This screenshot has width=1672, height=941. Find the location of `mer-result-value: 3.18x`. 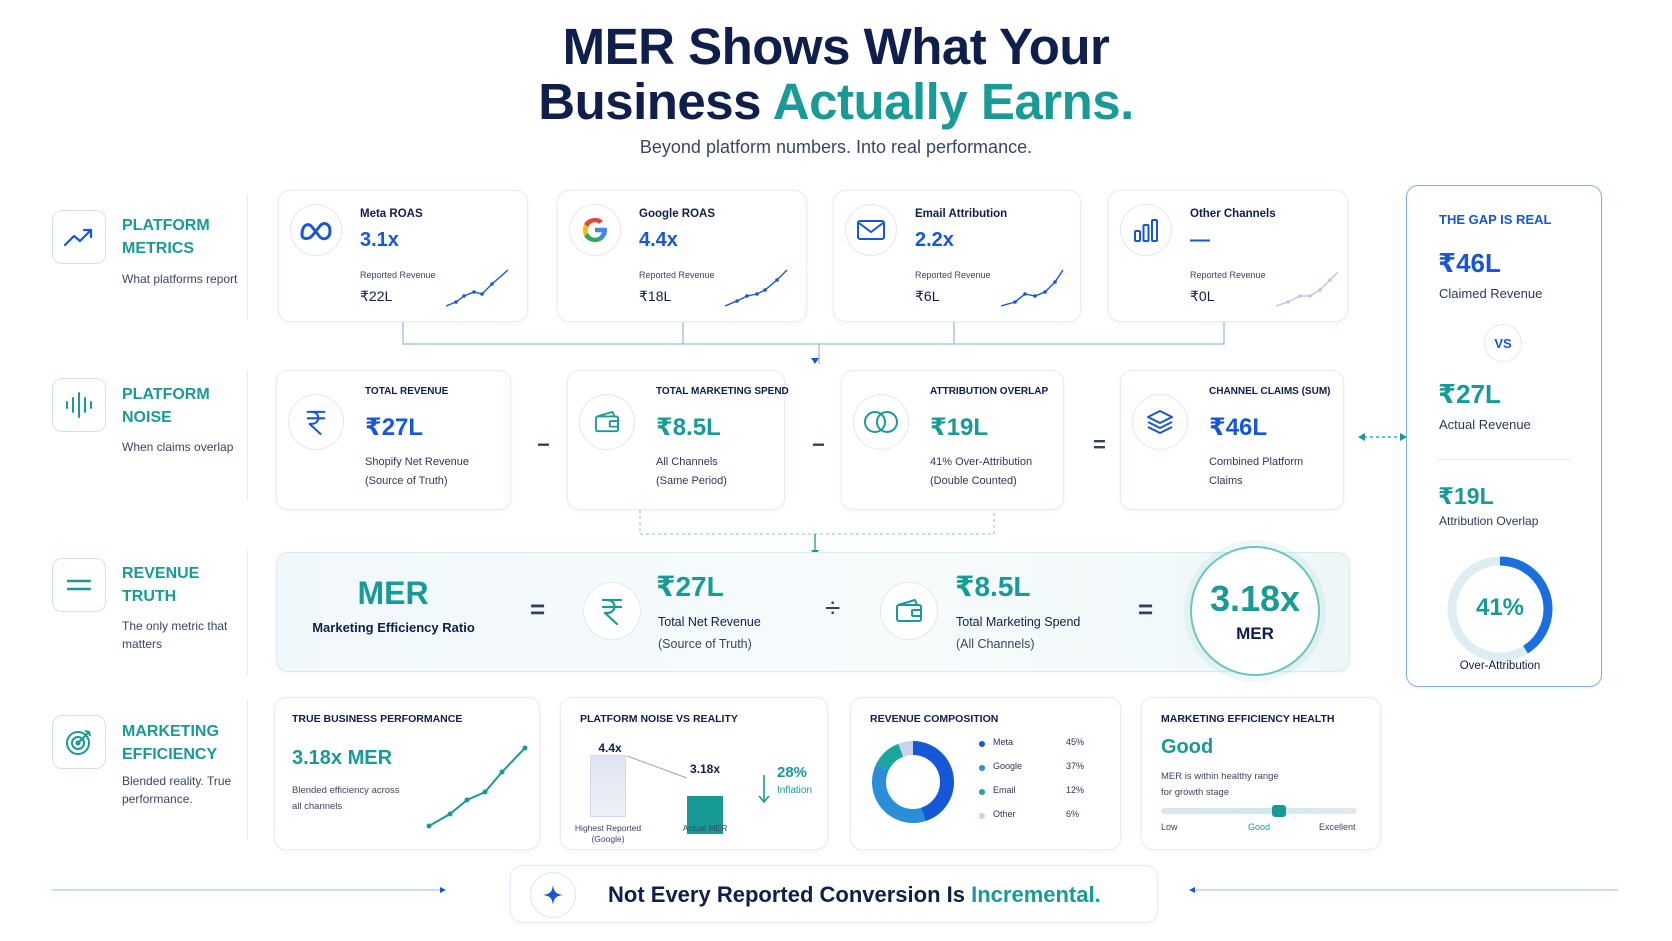

mer-result-value: 3.18x is located at coordinates (1255, 598).